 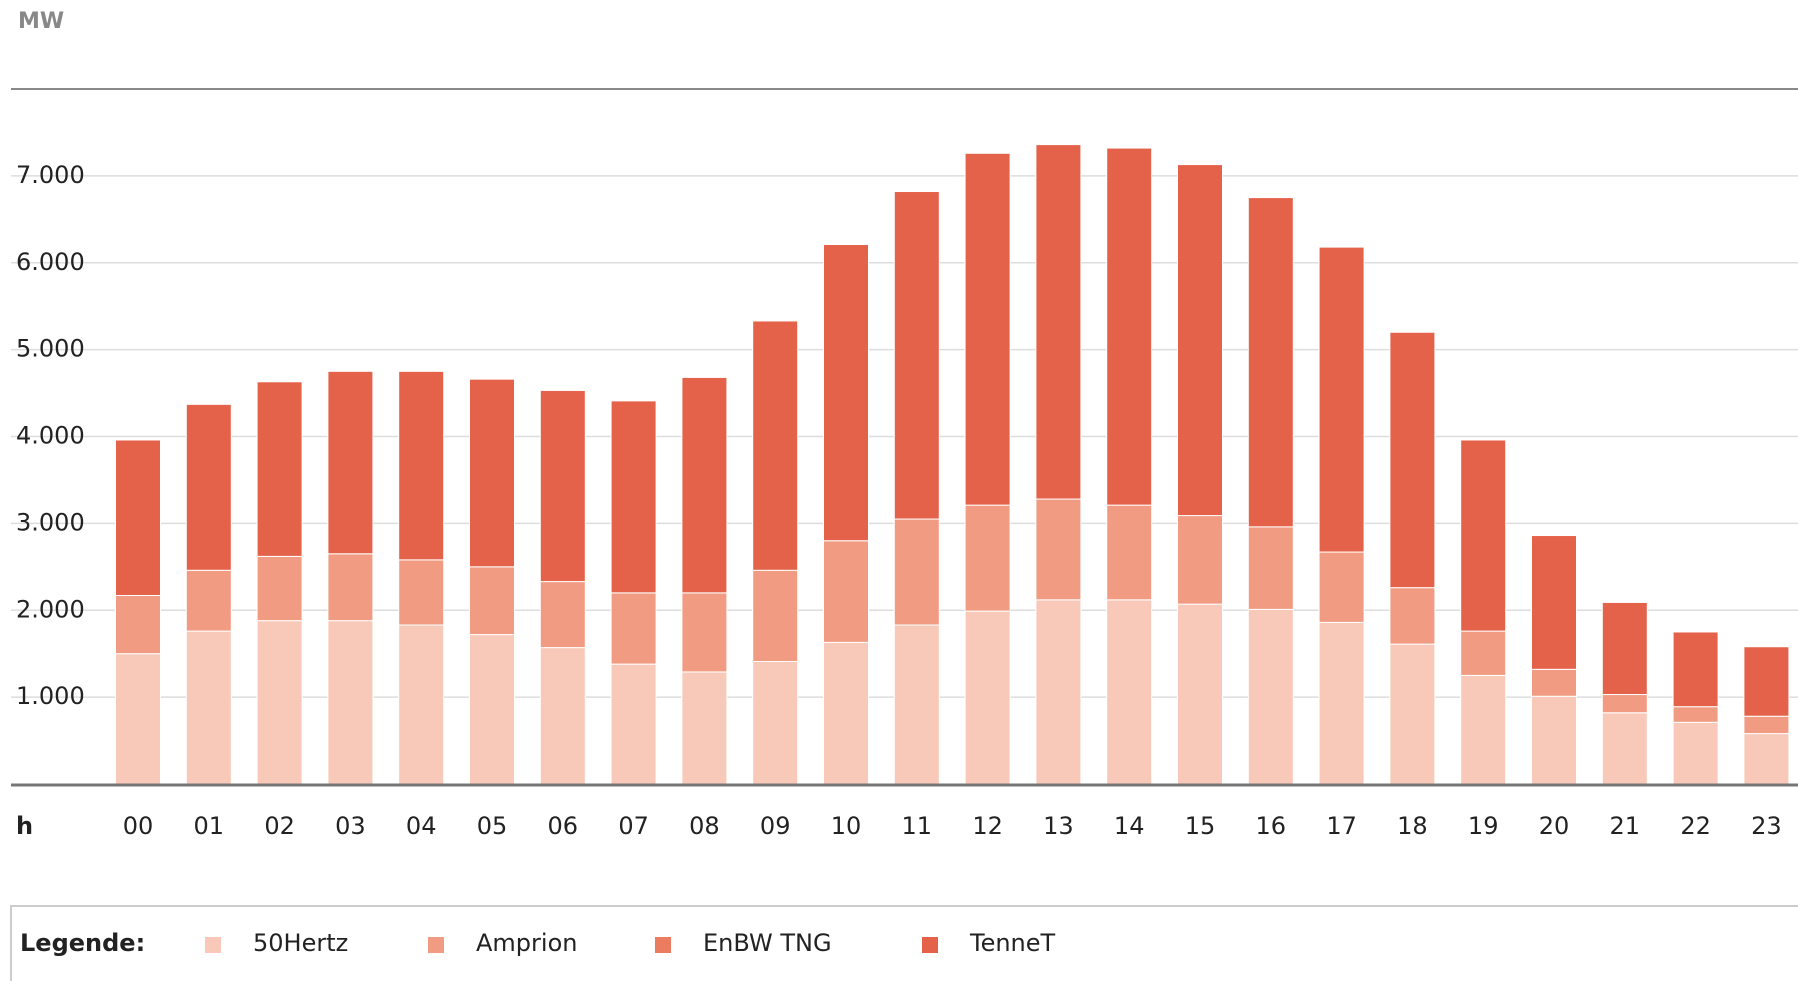 What do you see at coordinates (1554, 826) in the screenshot?
I see `x-tick-label: 20` at bounding box center [1554, 826].